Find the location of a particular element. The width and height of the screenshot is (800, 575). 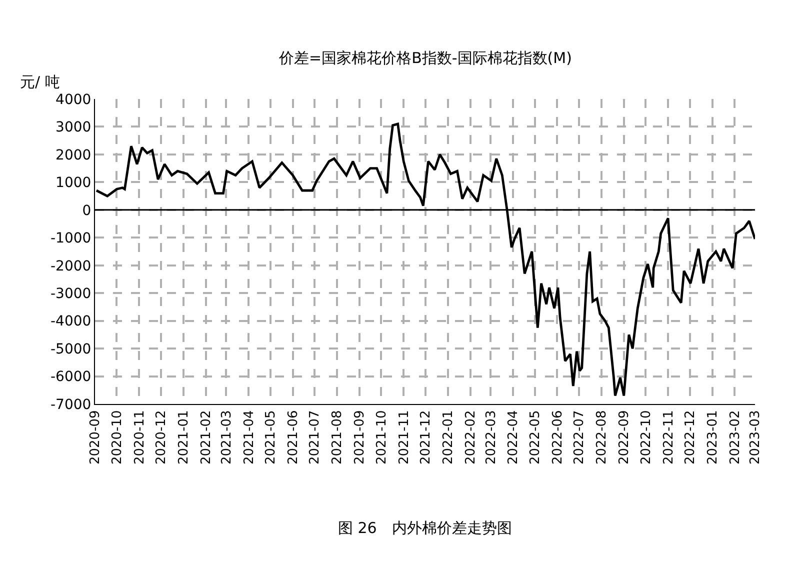

y-tick-label: 2000 is located at coordinates (74, 155).